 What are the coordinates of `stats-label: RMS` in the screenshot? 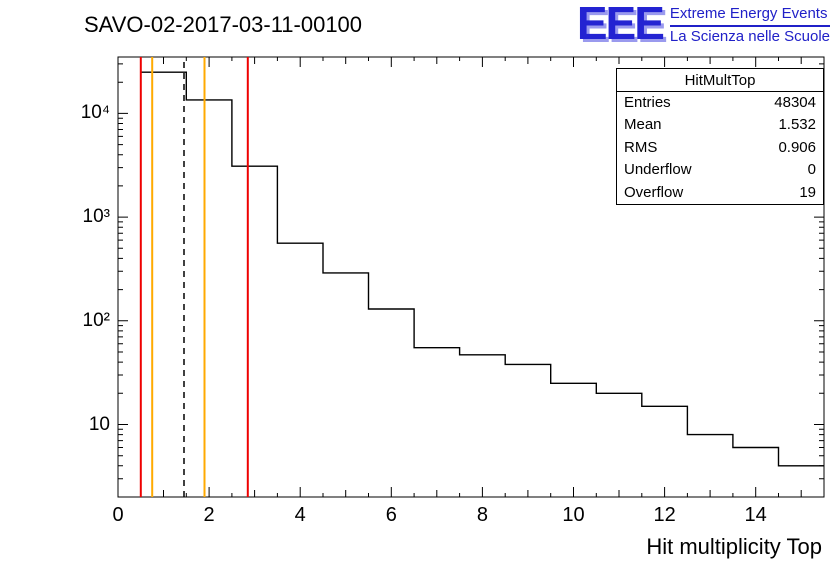 It's located at (641, 147).